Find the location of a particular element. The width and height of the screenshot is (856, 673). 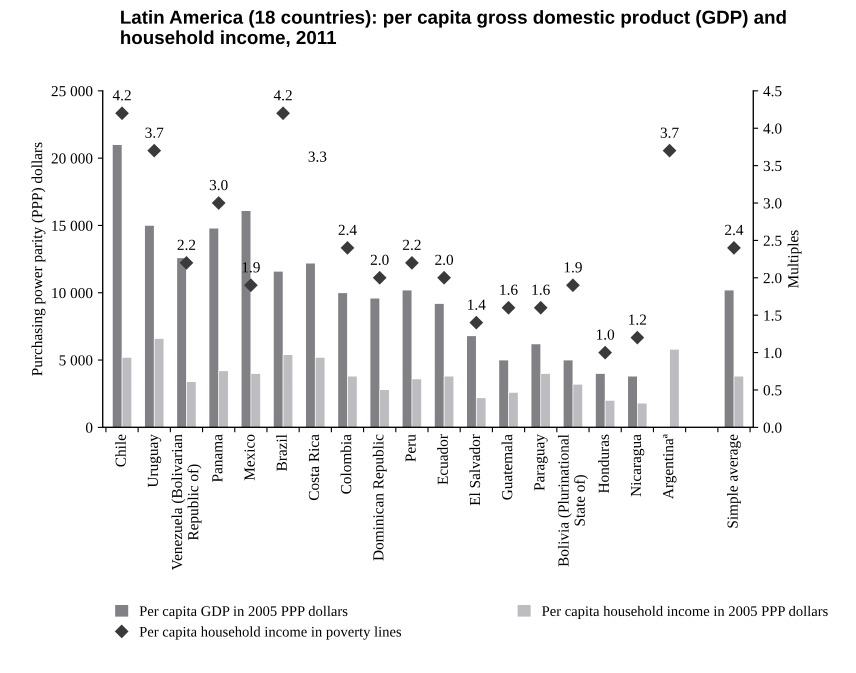

y2-tick-label: 3.5 is located at coordinates (773, 166).